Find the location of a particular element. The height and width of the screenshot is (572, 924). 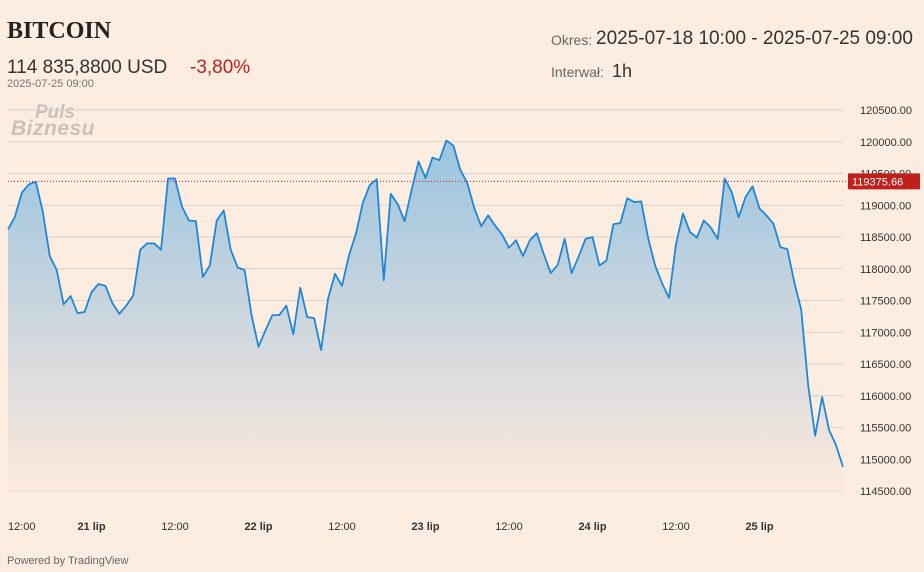

y-tick-label: 116500.00 is located at coordinates (885, 365).